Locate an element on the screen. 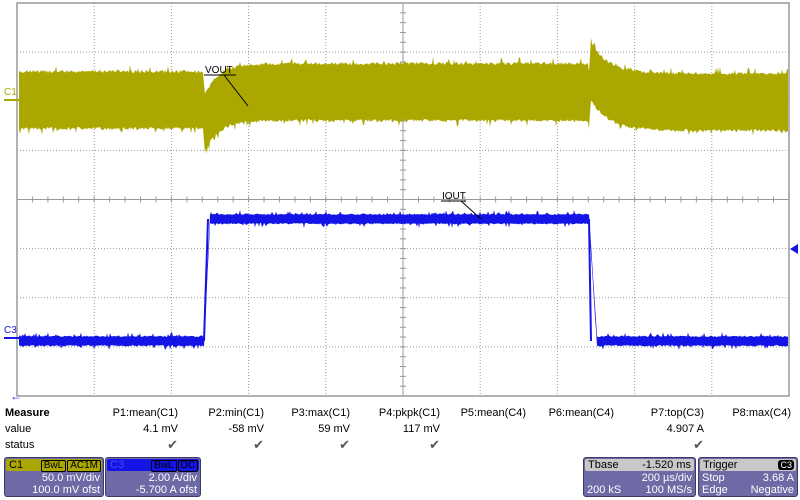 The height and width of the screenshot is (500, 800). c3-offset: -5.700 A ofst is located at coordinates (166, 490).